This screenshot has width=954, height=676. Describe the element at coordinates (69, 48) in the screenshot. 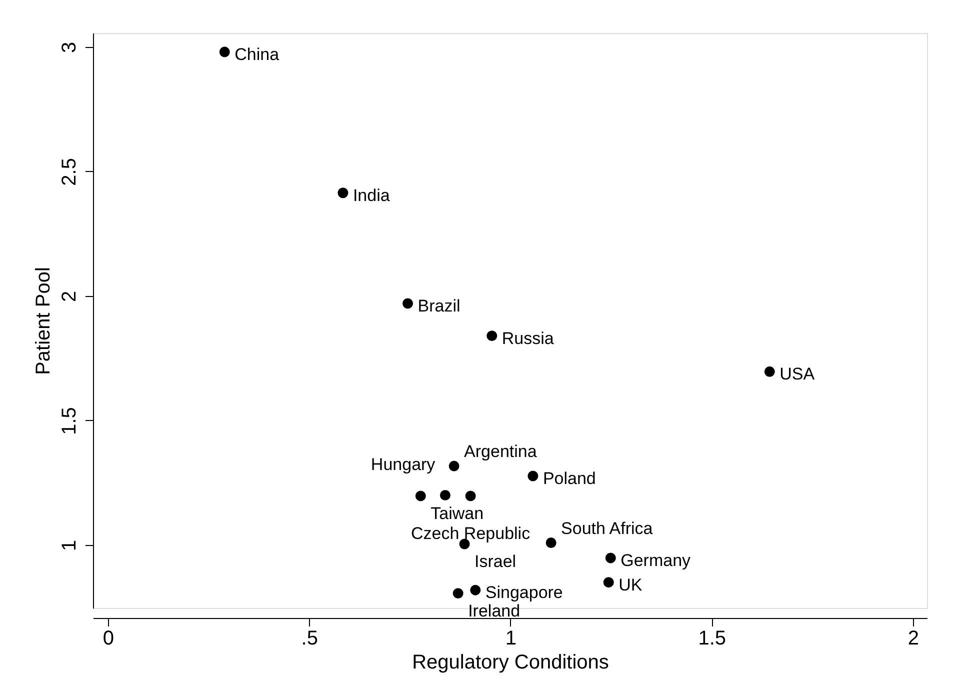

I see `y-tick-label: 3` at that location.